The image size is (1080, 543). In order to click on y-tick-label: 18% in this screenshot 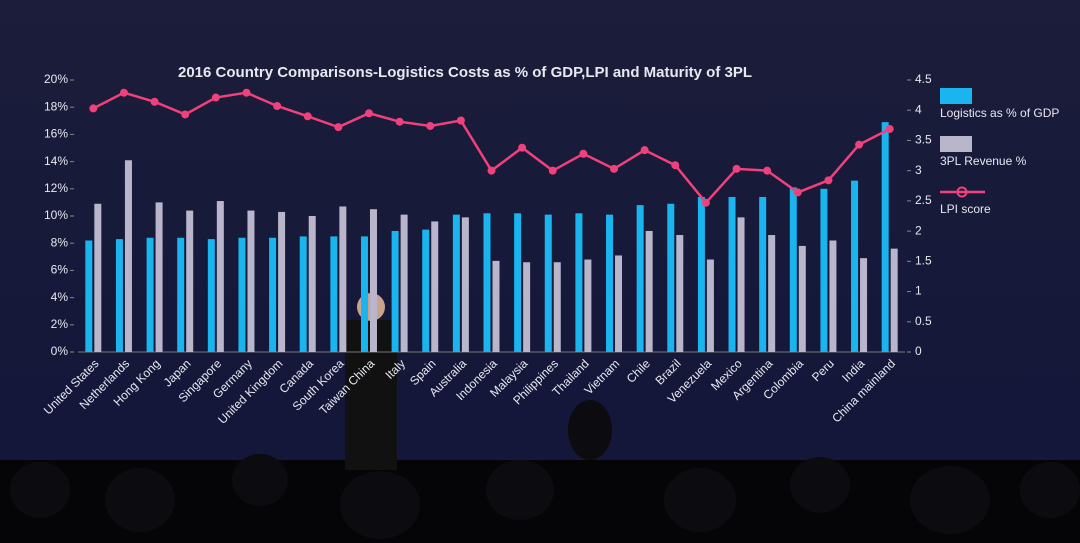, I will do `click(56, 106)`.